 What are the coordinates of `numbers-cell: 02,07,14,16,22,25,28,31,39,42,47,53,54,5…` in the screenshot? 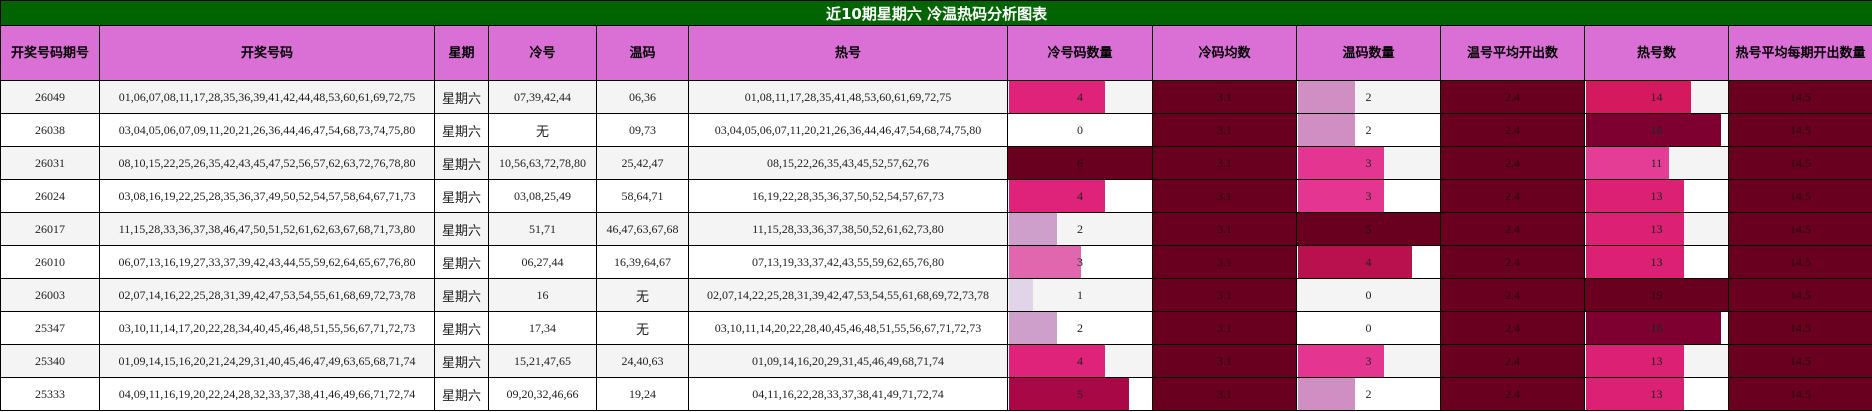 It's located at (267, 295).